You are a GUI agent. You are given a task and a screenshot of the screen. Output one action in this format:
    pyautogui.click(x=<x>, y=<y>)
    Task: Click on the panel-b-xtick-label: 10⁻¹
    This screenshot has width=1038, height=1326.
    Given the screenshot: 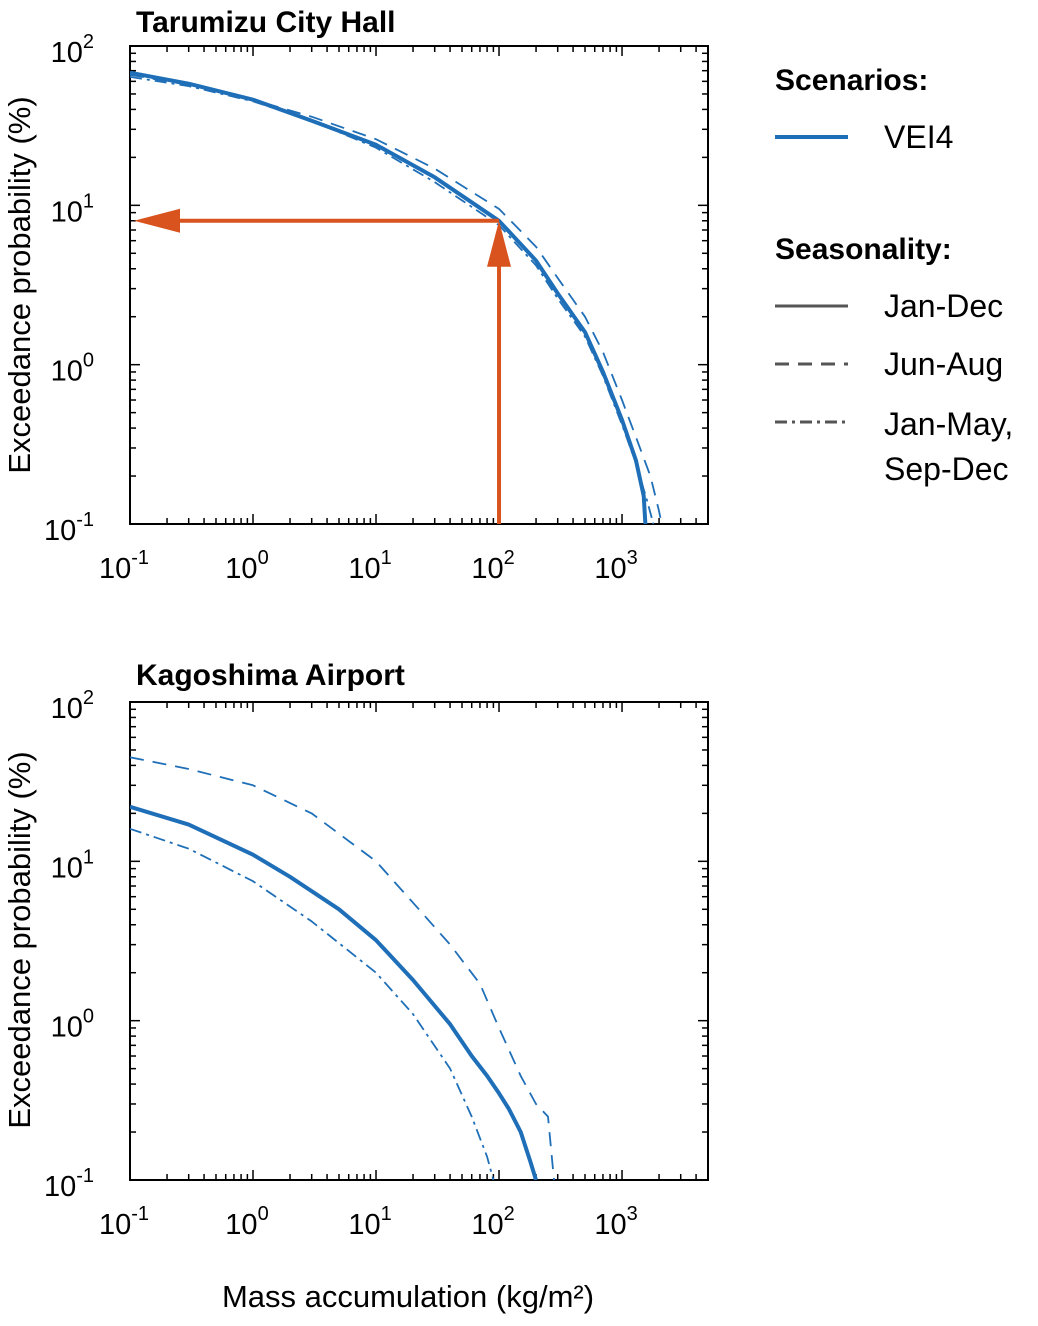 What is the action you would take?
    pyautogui.click(x=124, y=1222)
    